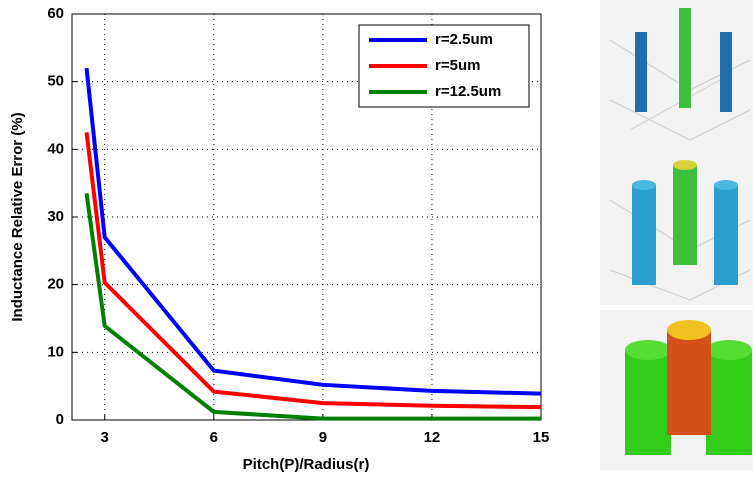  I want to click on x-tick-label: 15, so click(541, 437).